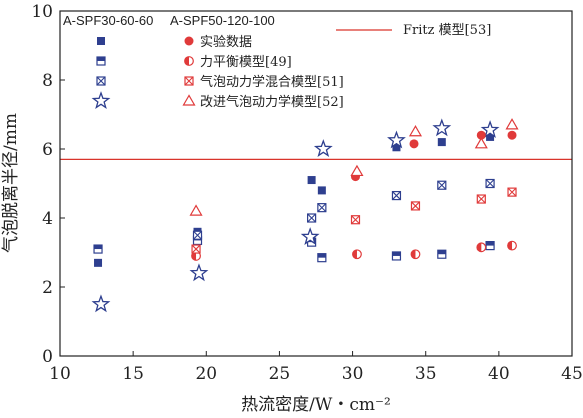 The image size is (583, 418). Describe the element at coordinates (133, 374) in the screenshot. I see `x-tick-label-1: 15` at that location.